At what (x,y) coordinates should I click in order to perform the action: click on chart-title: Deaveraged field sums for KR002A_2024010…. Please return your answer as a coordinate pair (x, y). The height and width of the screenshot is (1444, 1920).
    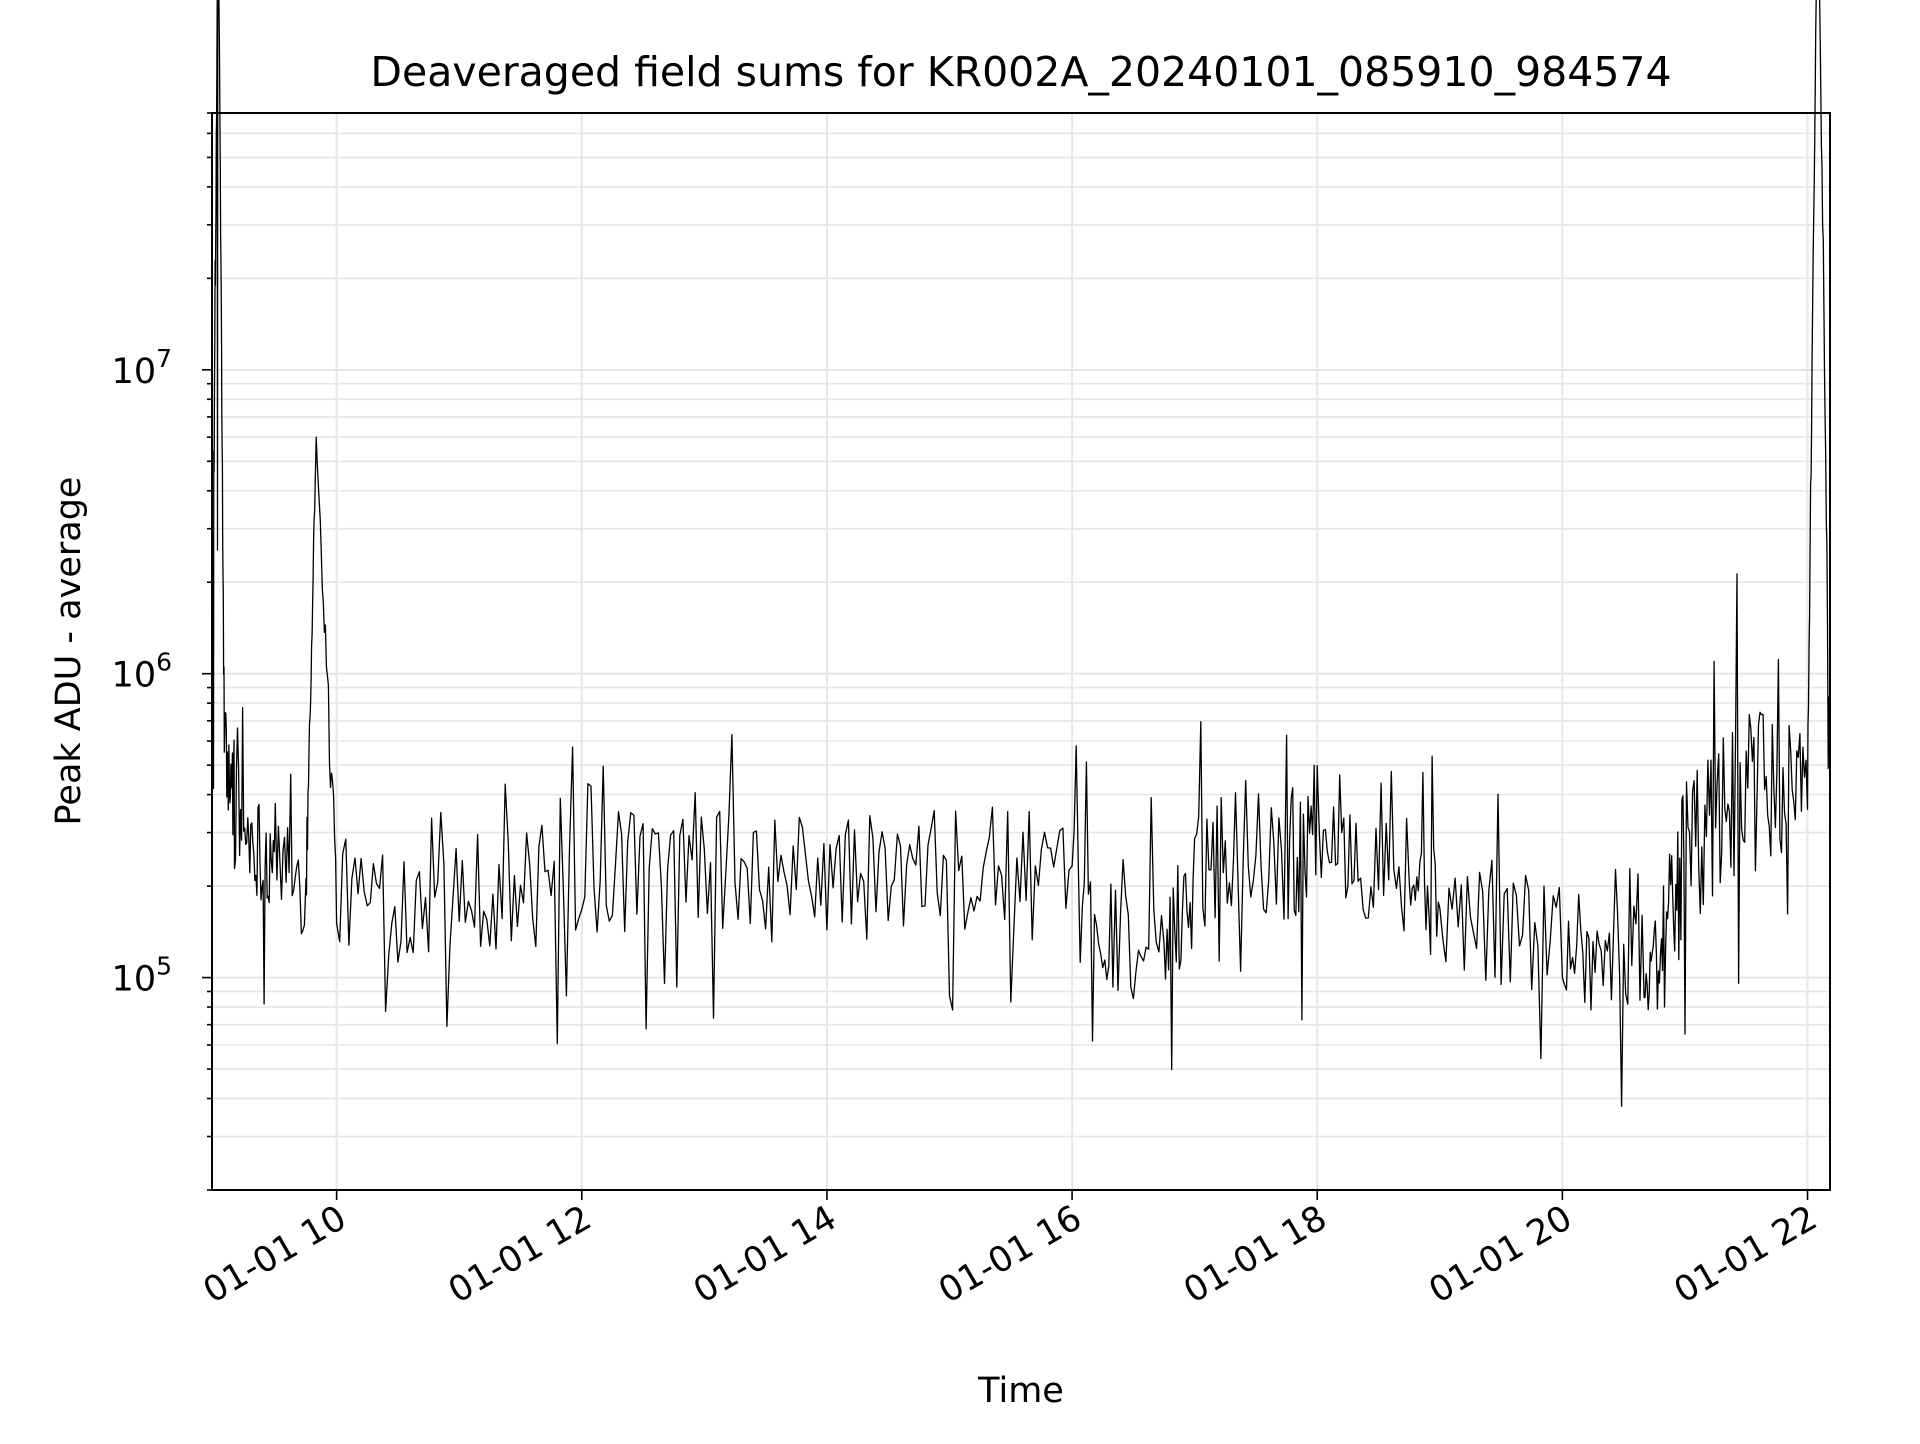
    Looking at the image, I should click on (1020, 72).